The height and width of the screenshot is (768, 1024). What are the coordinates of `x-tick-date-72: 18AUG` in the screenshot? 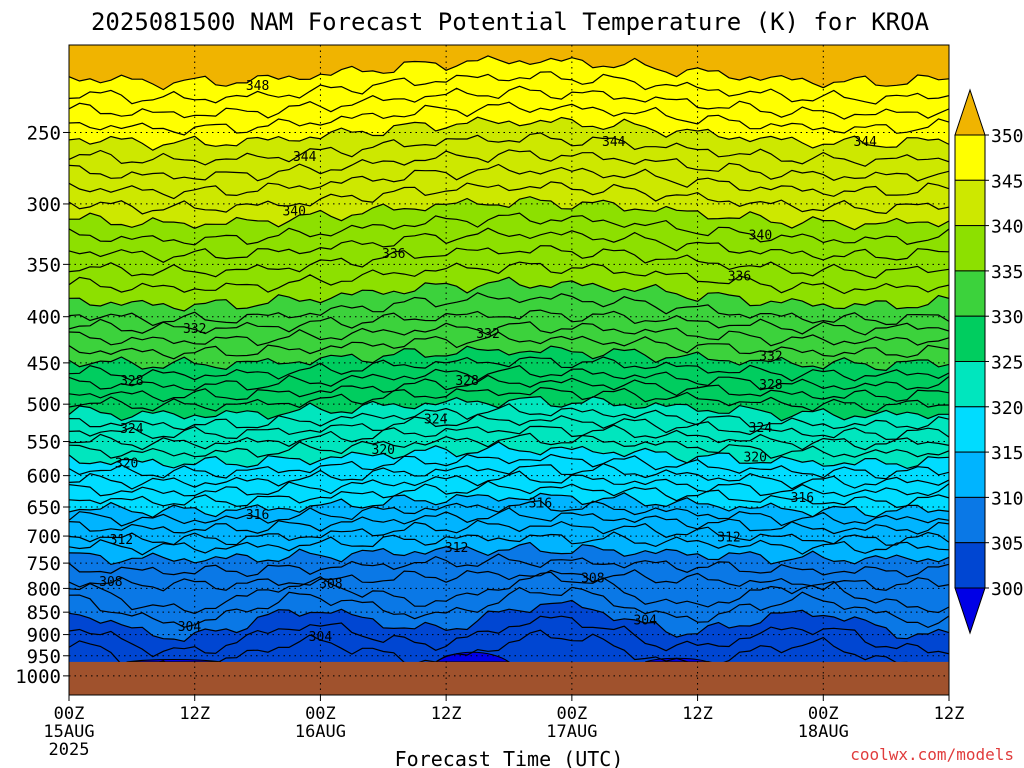 It's located at (823, 732).